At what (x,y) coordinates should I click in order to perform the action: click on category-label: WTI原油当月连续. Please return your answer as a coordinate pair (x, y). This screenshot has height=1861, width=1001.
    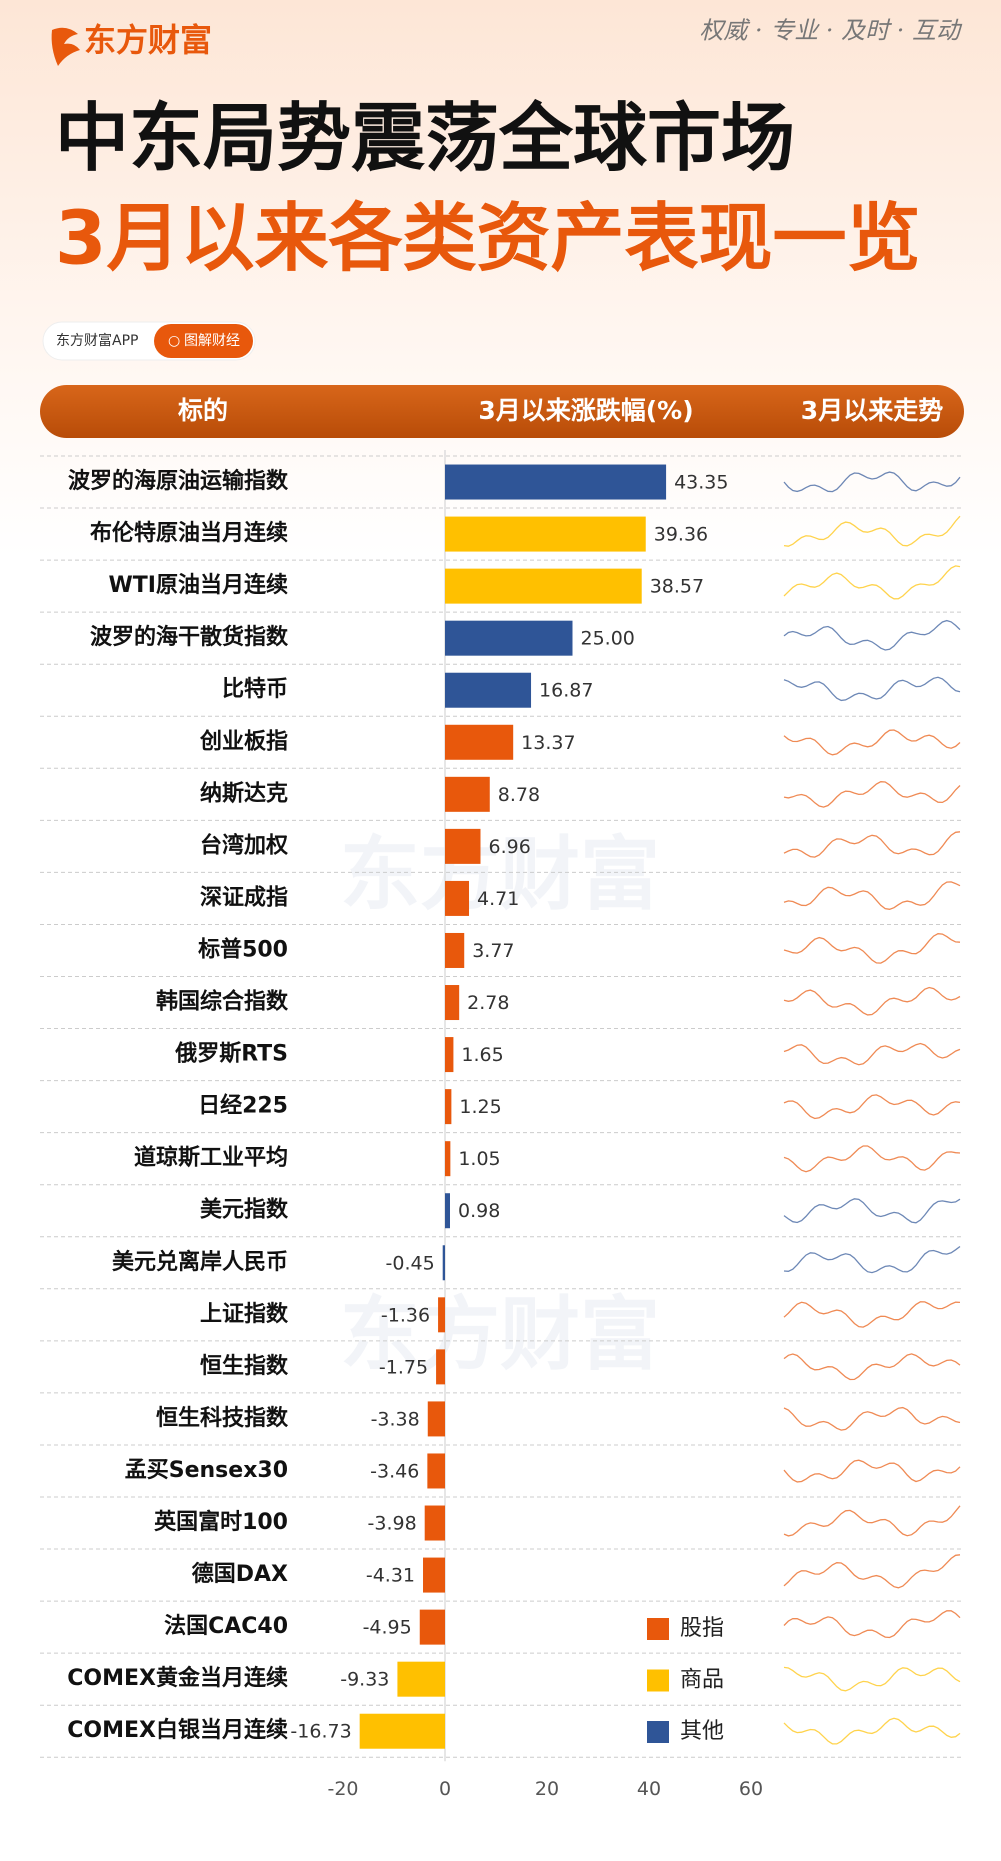
    Looking at the image, I should click on (198, 585).